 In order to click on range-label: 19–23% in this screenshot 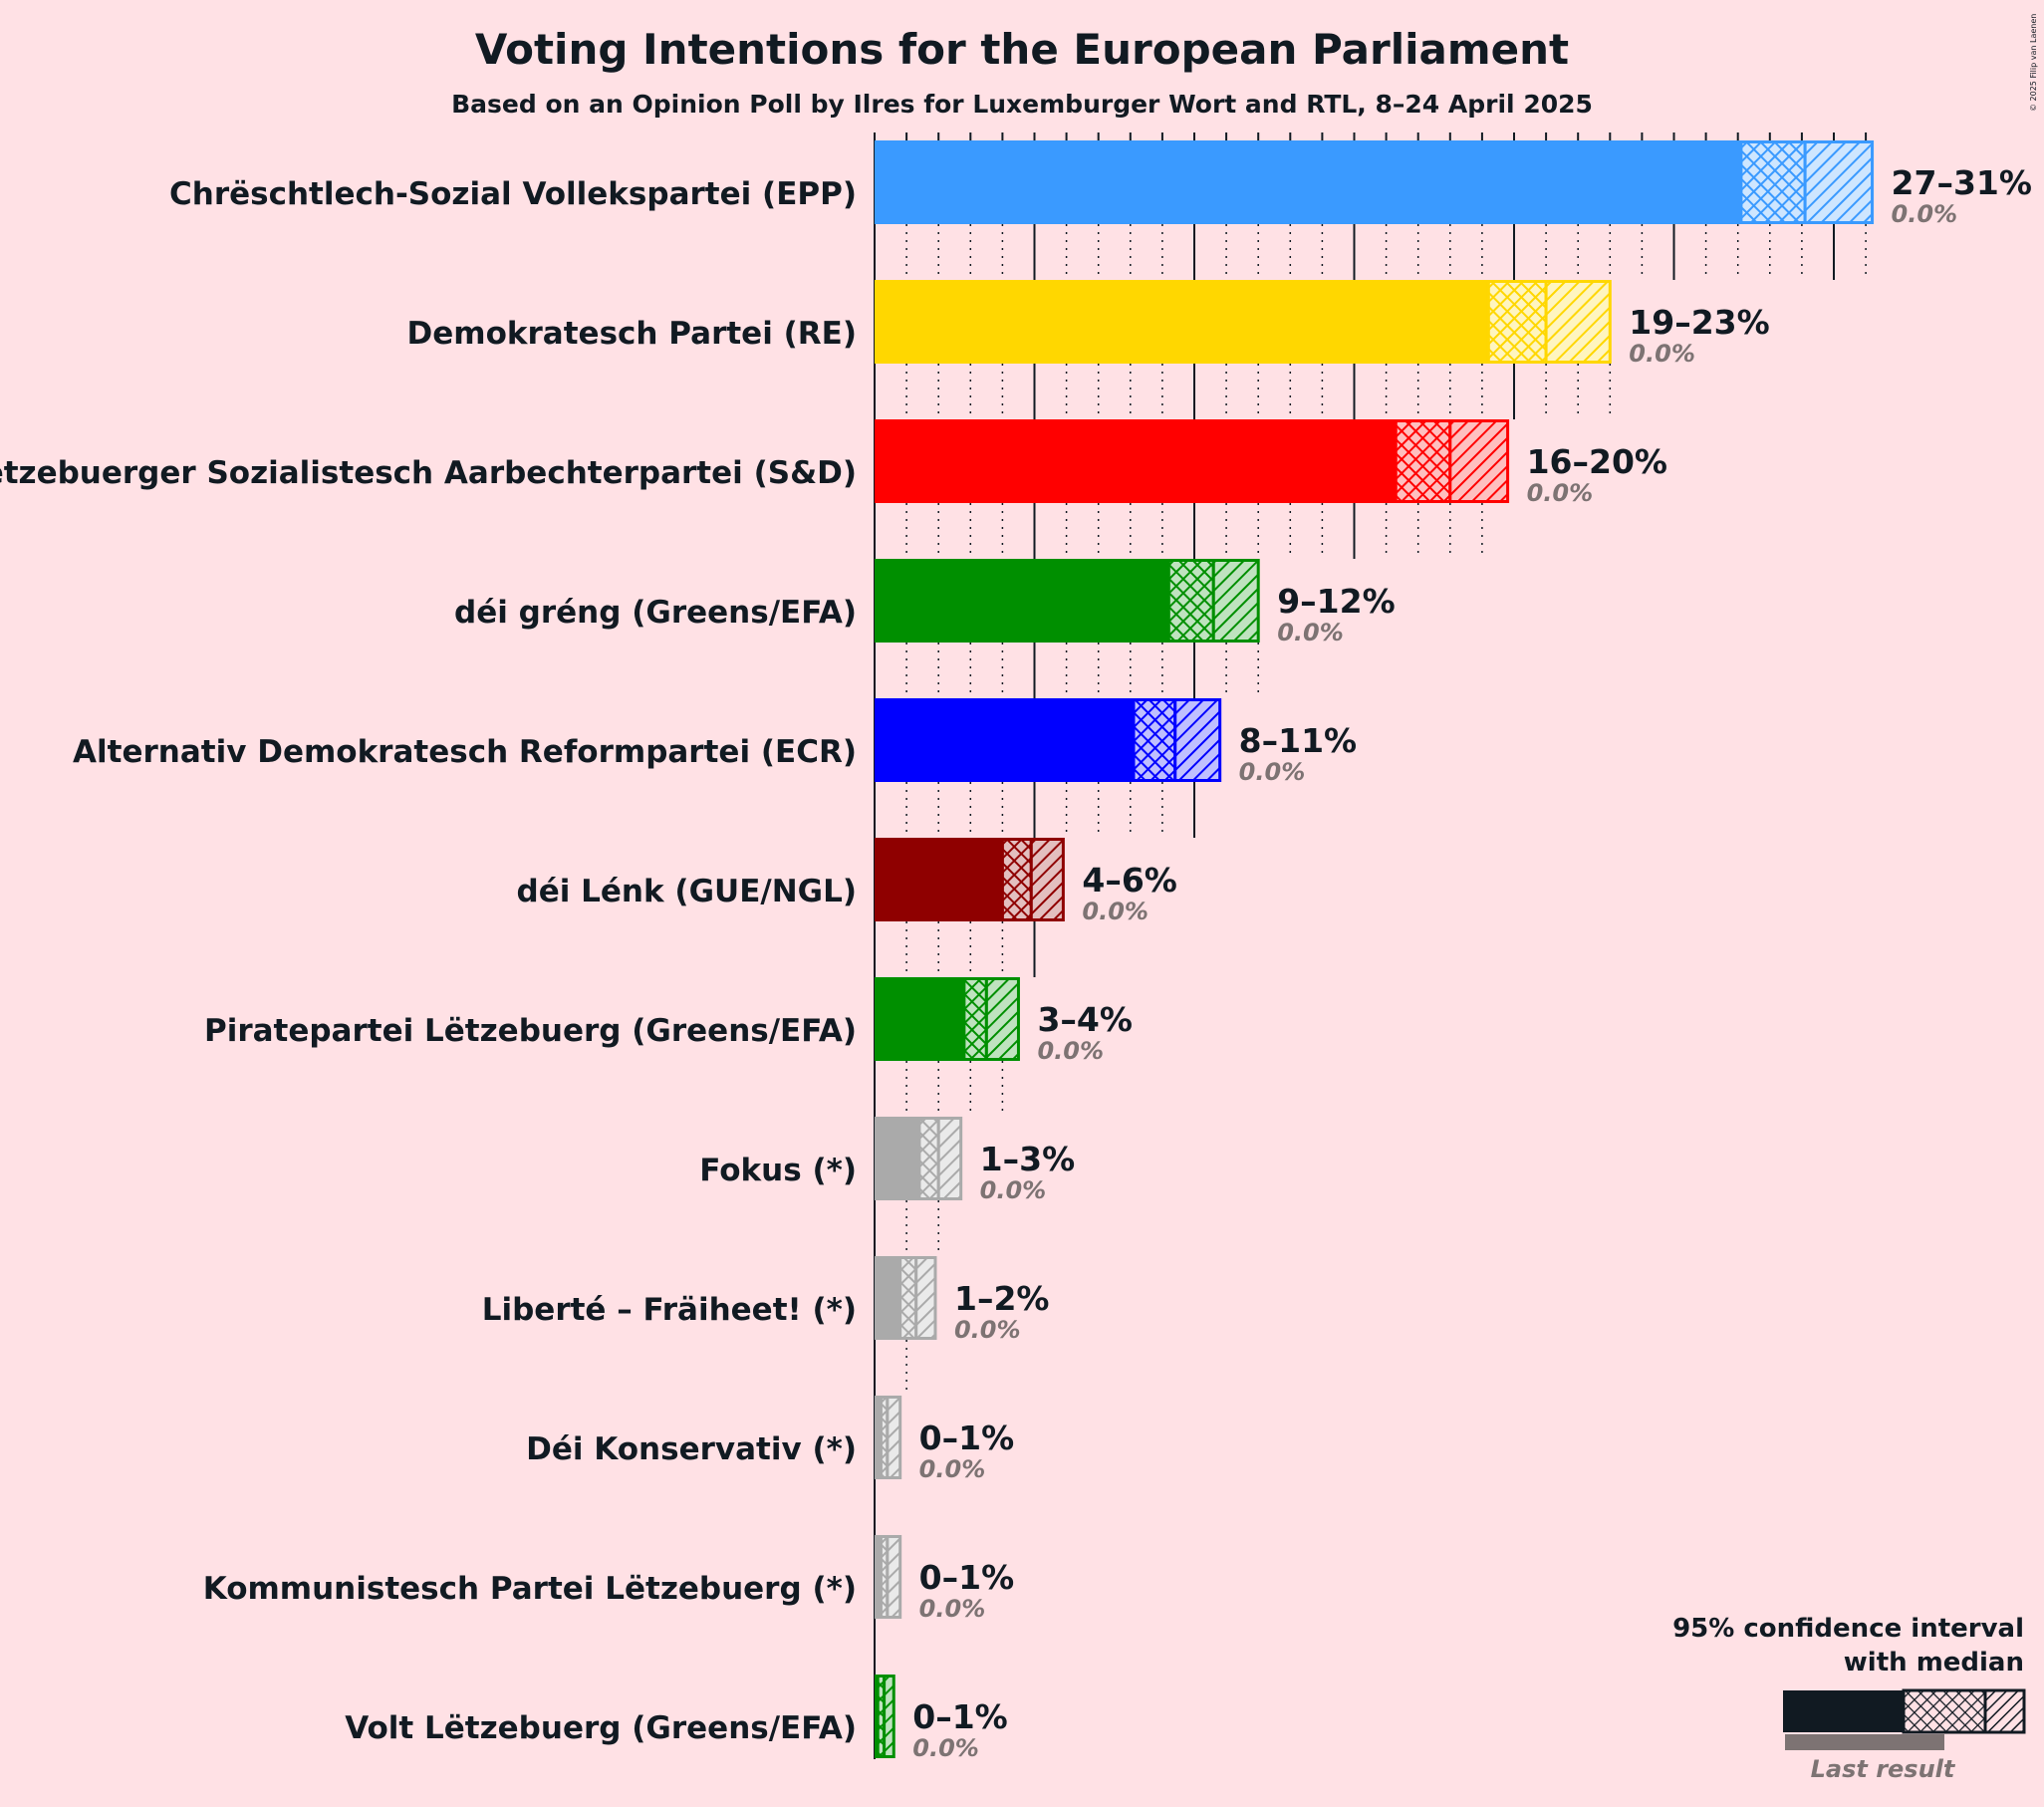, I will do `click(1699, 322)`.